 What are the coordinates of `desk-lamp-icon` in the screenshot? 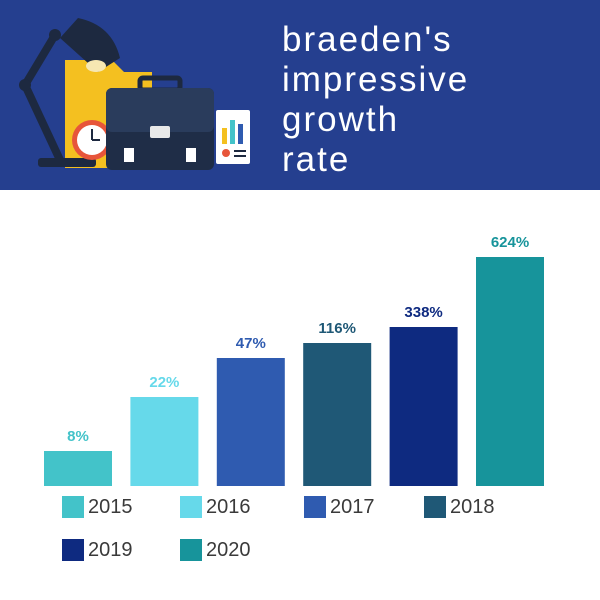 It's located at (69, 92).